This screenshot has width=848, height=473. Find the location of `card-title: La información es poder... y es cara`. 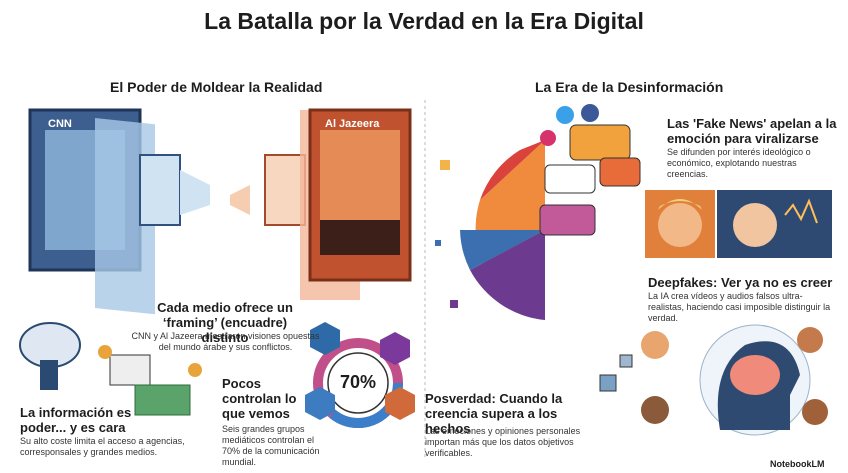

card-title: La información es poder... y es cara is located at coordinates (76, 420).